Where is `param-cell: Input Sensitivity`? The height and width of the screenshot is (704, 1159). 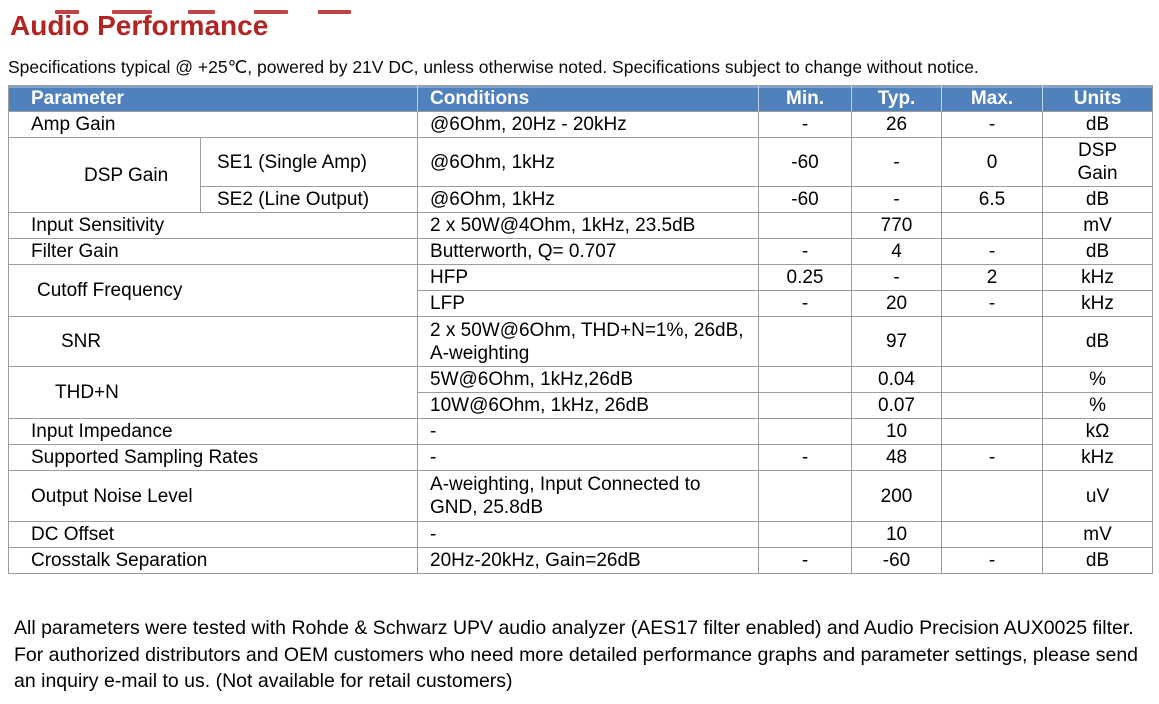 param-cell: Input Sensitivity is located at coordinates (213, 225).